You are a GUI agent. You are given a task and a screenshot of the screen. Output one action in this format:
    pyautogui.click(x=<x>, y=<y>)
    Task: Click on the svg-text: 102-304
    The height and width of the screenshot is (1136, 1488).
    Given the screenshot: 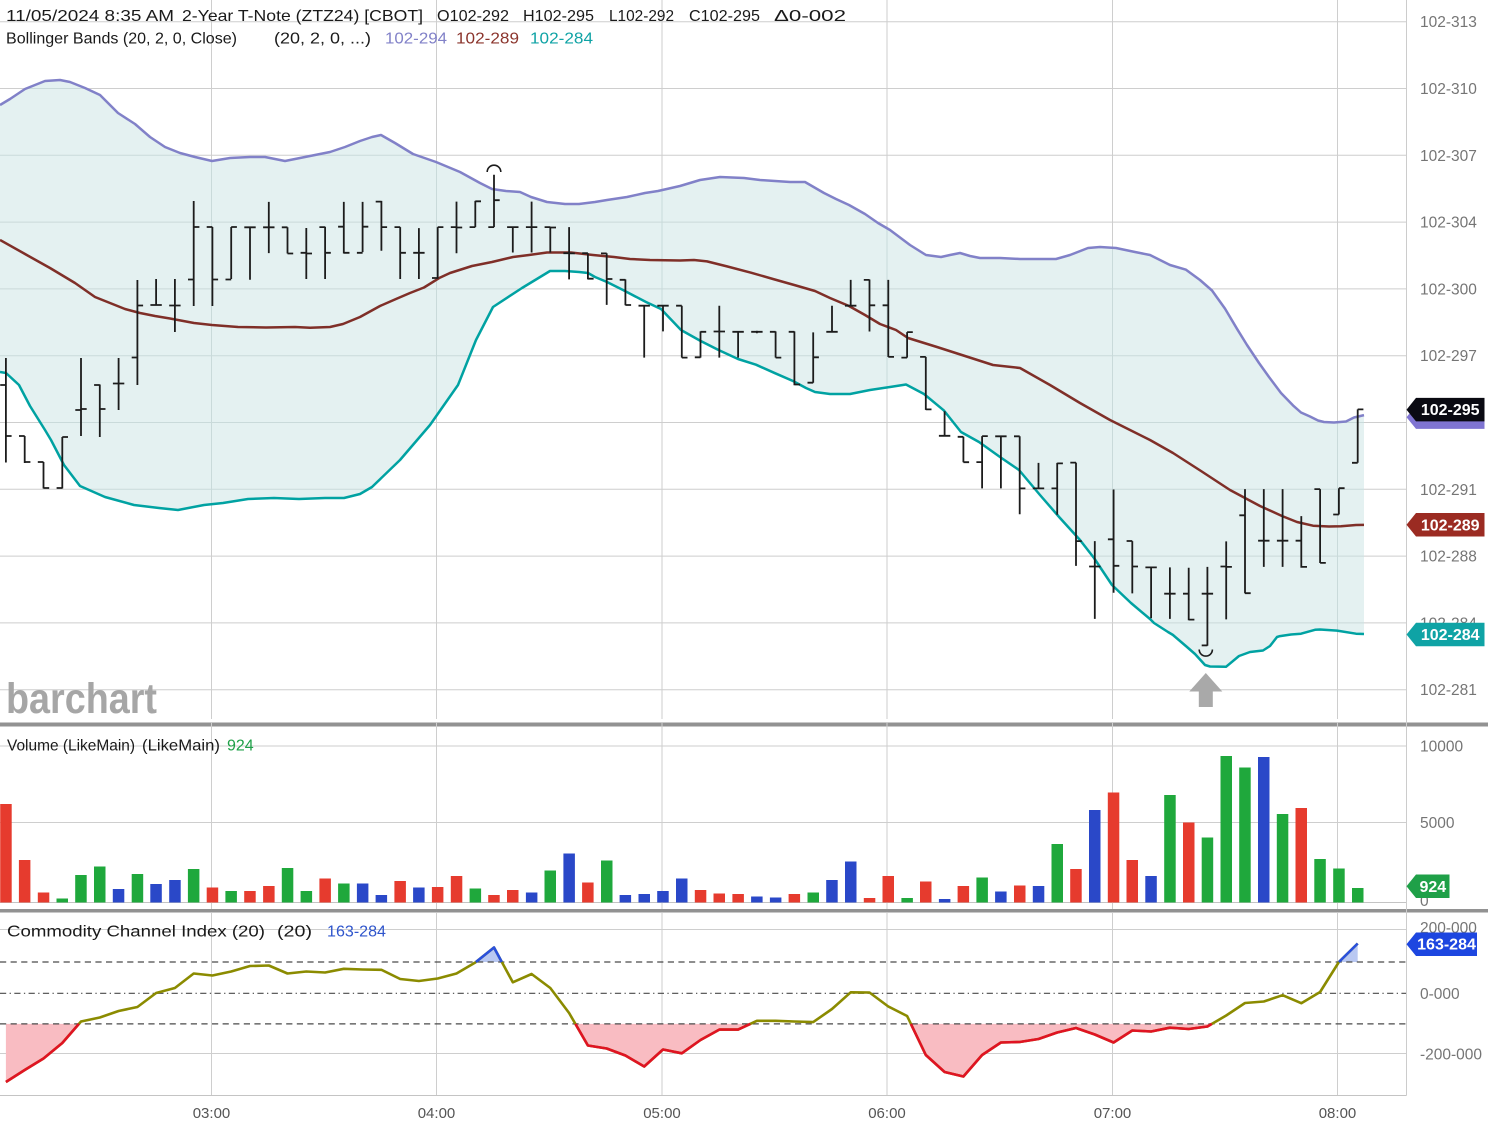 What is the action you would take?
    pyautogui.click(x=1448, y=223)
    